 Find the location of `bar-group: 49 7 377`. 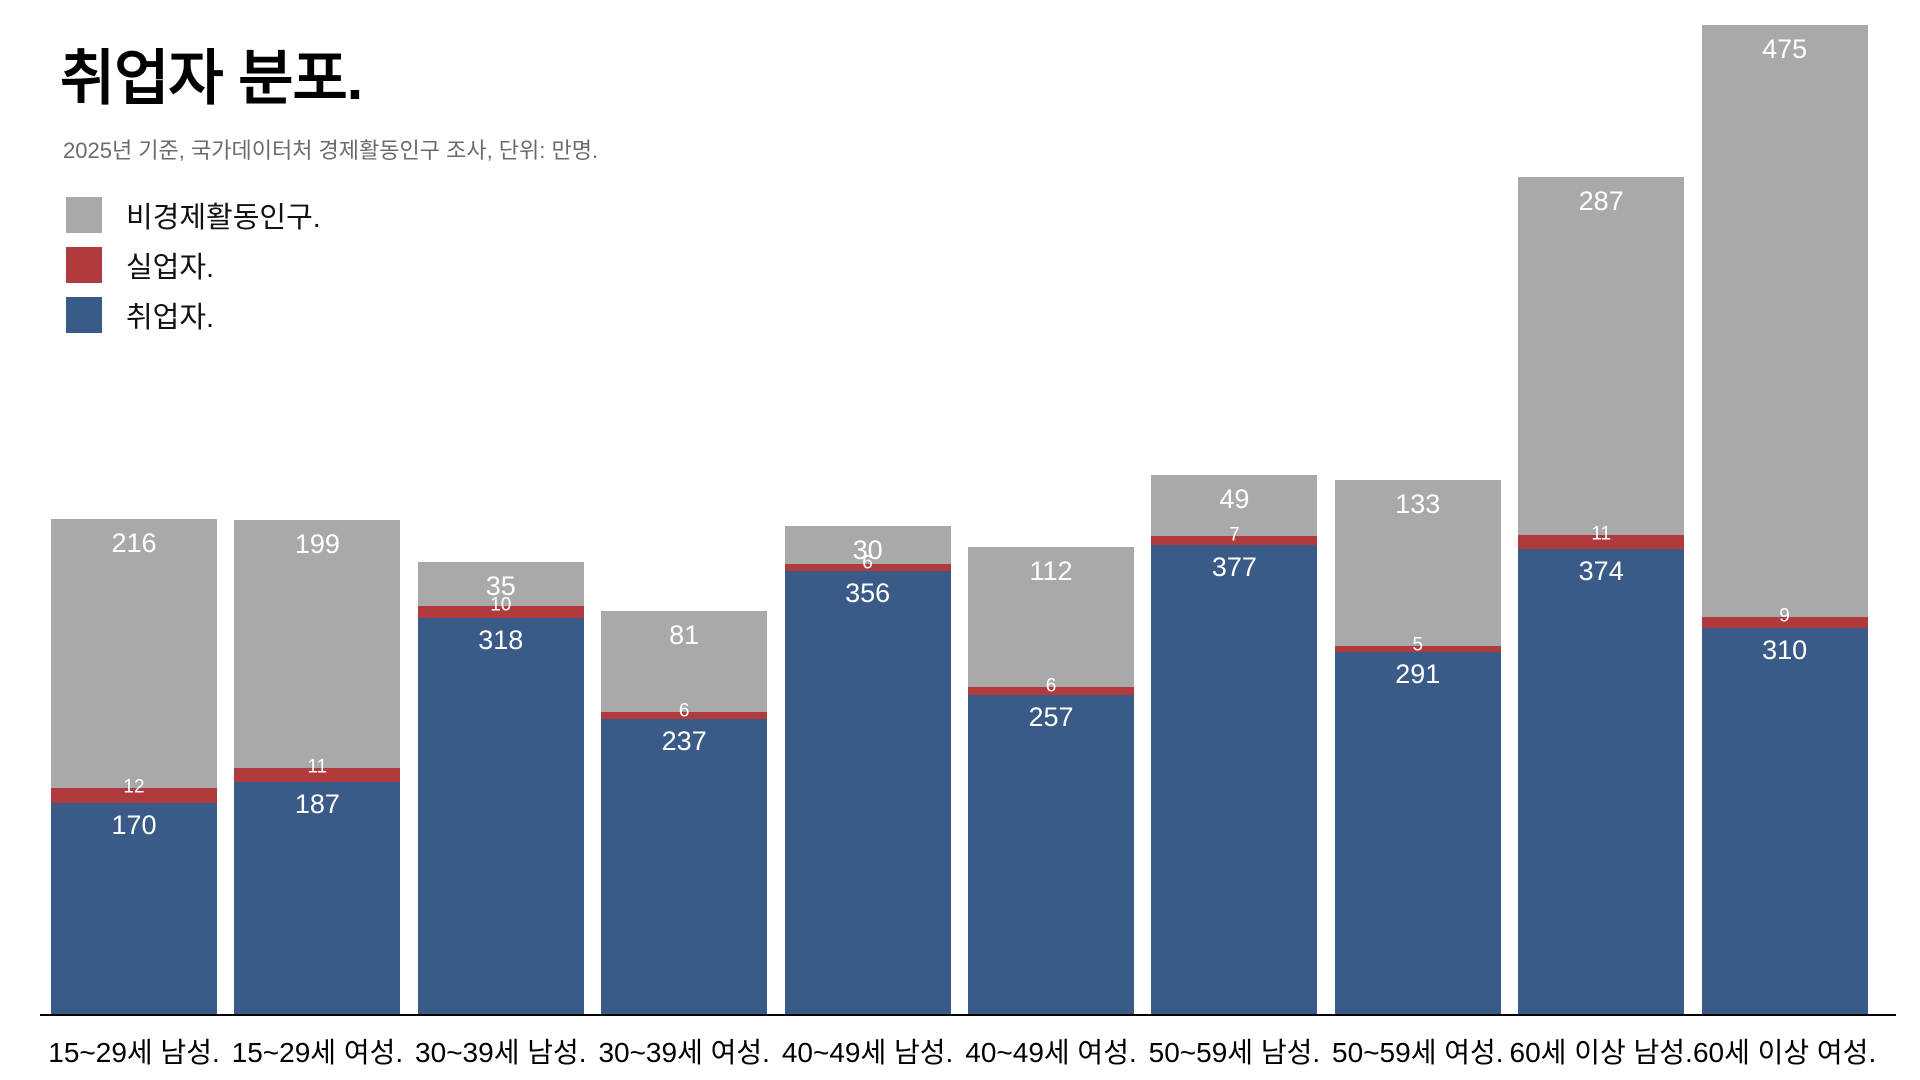

bar-group: 49 7 377 is located at coordinates (1234, 745).